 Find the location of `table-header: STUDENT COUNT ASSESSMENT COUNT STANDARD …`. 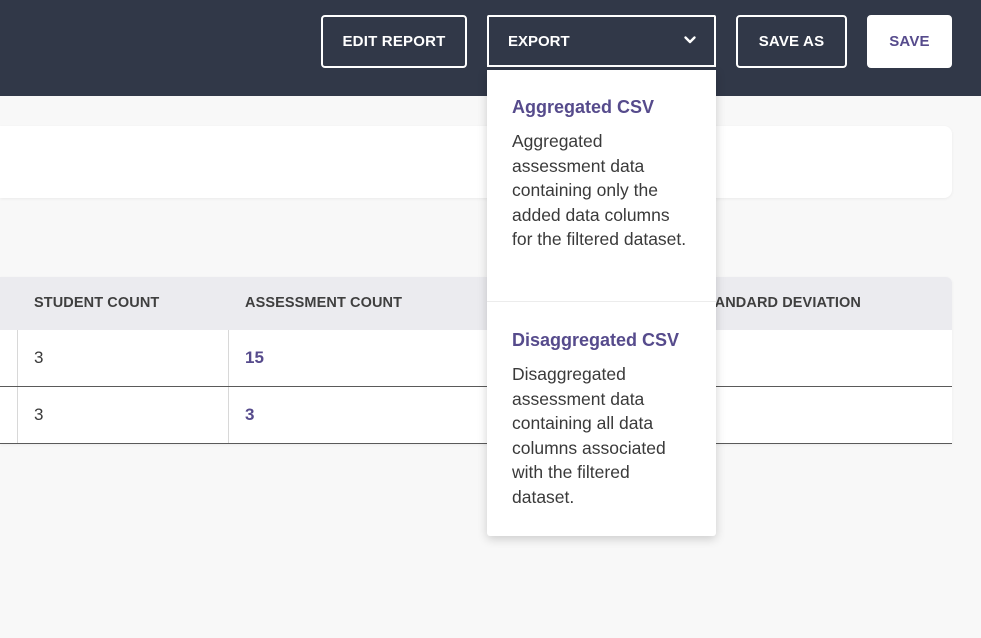

table-header: STUDENT COUNT ASSESSMENT COUNT STANDARD … is located at coordinates (476, 303).